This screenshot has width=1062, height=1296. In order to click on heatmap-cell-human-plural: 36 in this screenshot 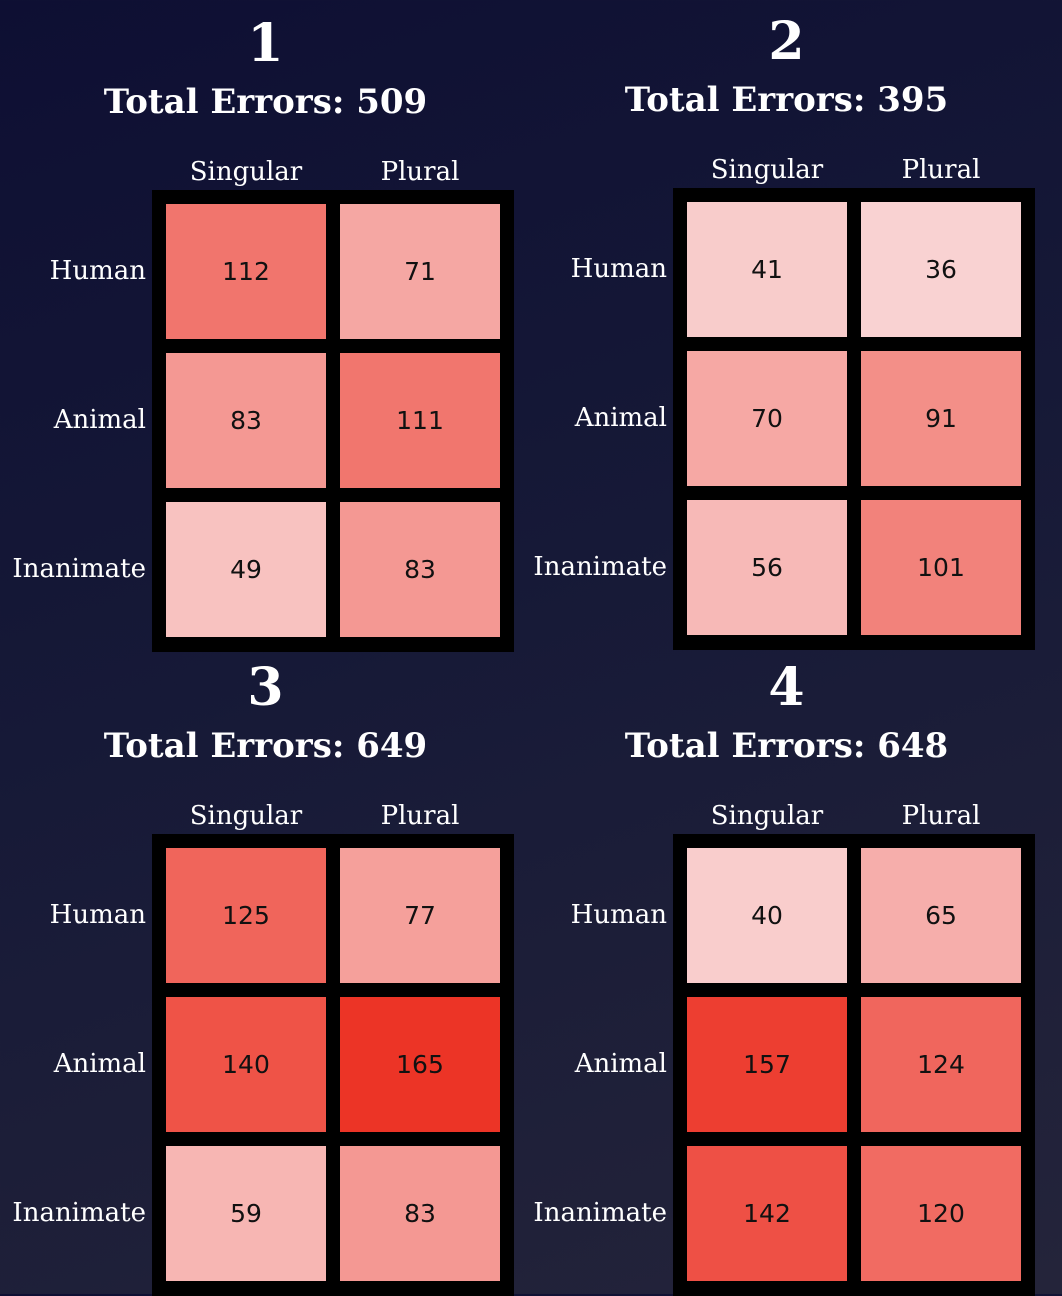, I will do `click(941, 269)`.